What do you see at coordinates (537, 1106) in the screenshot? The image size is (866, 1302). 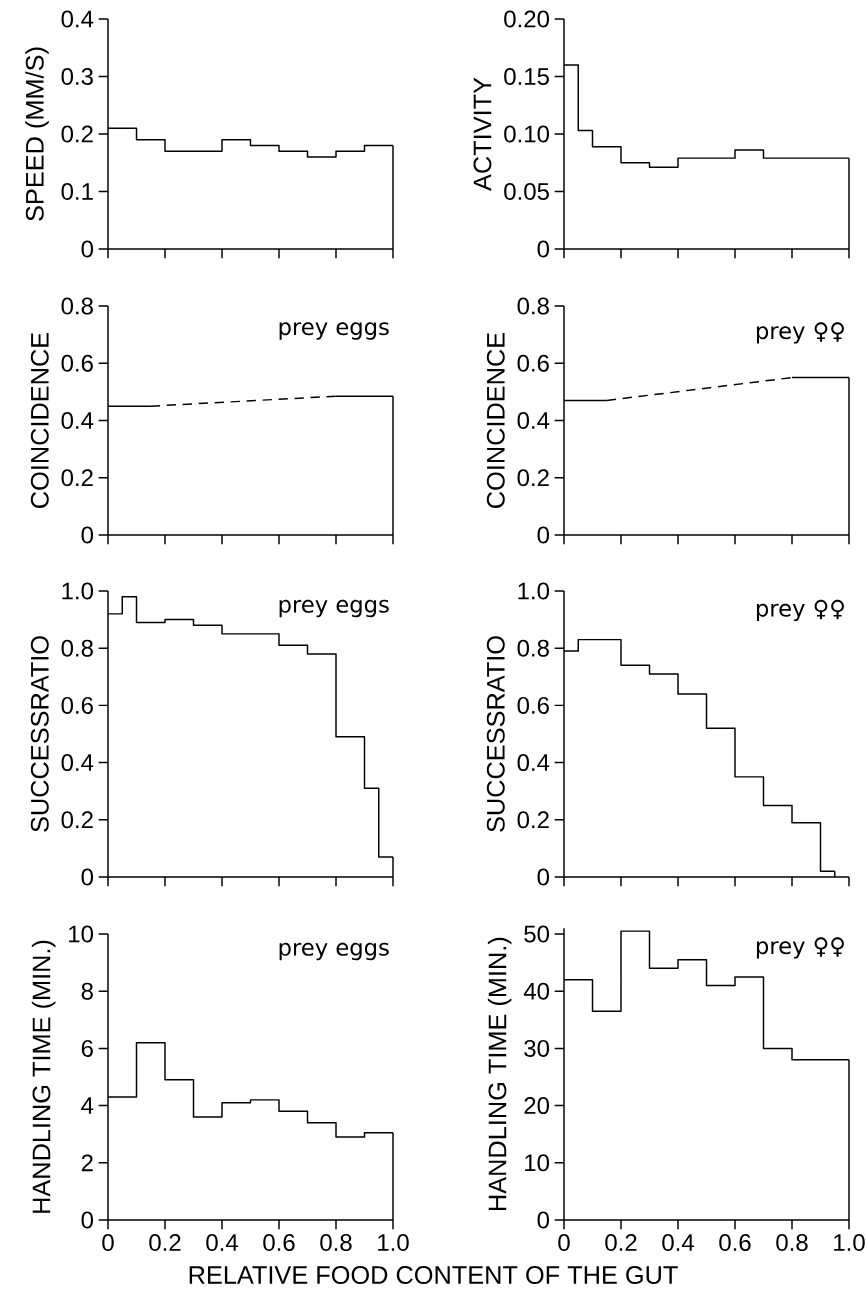 I see `y-tick-label: 20` at bounding box center [537, 1106].